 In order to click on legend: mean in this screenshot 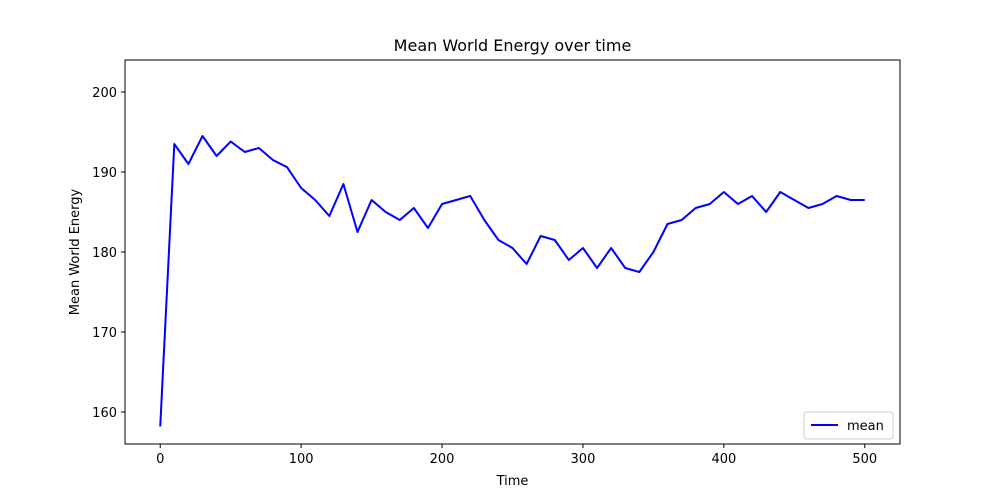, I will do `click(848, 425)`.